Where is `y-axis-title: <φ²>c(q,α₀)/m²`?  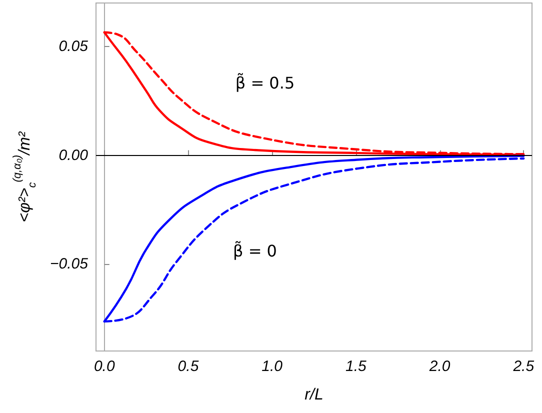 y-axis-title: <φ²>c(q,α₀)/m² is located at coordinates (25, 176).